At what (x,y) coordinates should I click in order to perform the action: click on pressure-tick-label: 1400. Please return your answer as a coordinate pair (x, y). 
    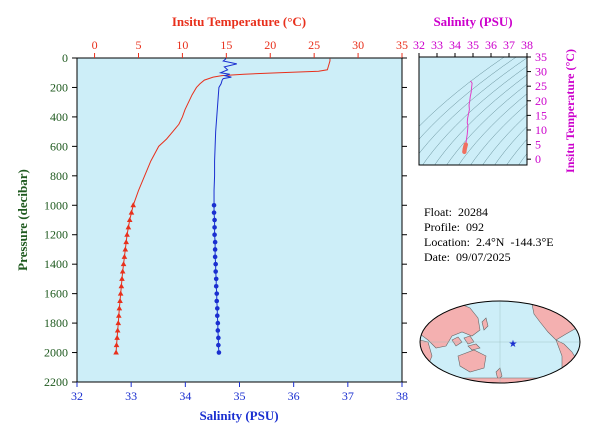
    Looking at the image, I should click on (56, 264).